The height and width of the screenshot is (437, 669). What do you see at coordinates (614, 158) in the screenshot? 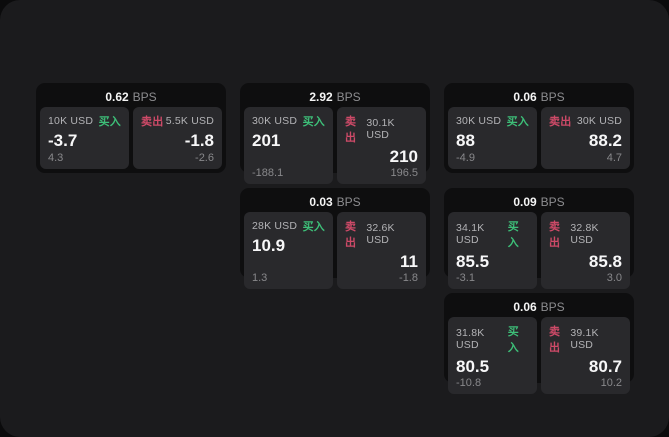
I see `sell-sub-value: 4.7` at bounding box center [614, 158].